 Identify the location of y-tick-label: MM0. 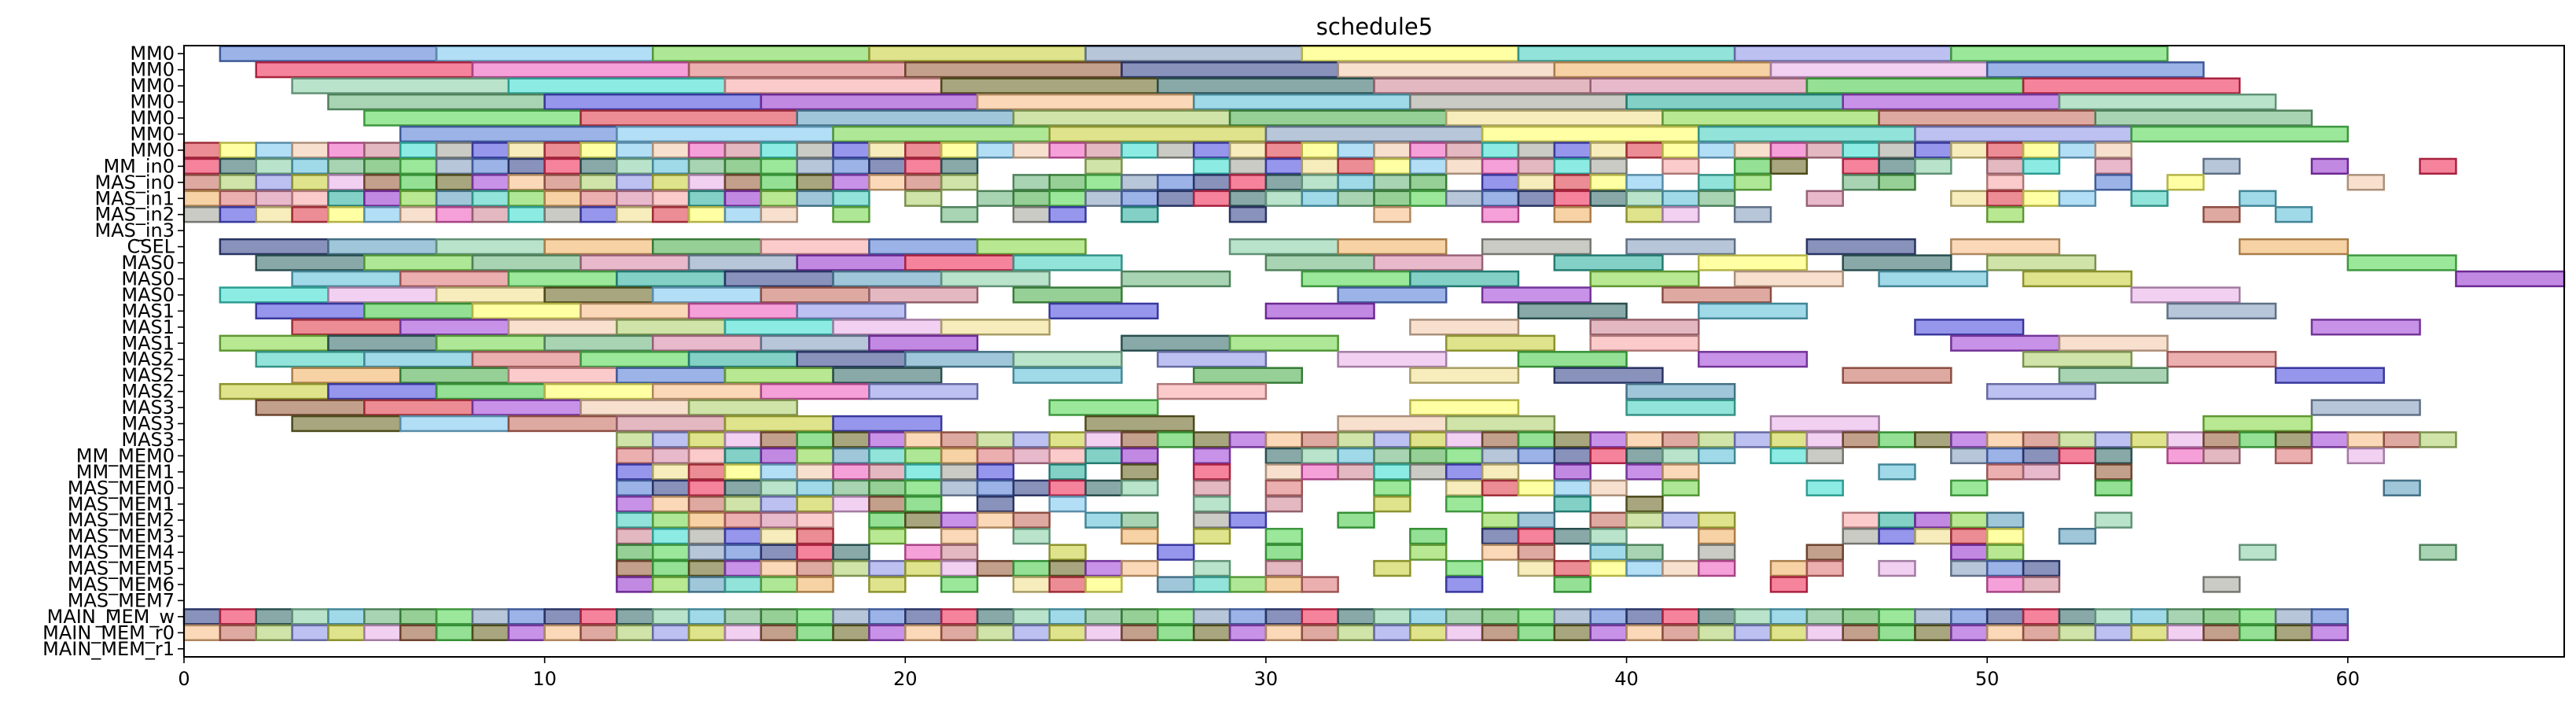
(153, 53).